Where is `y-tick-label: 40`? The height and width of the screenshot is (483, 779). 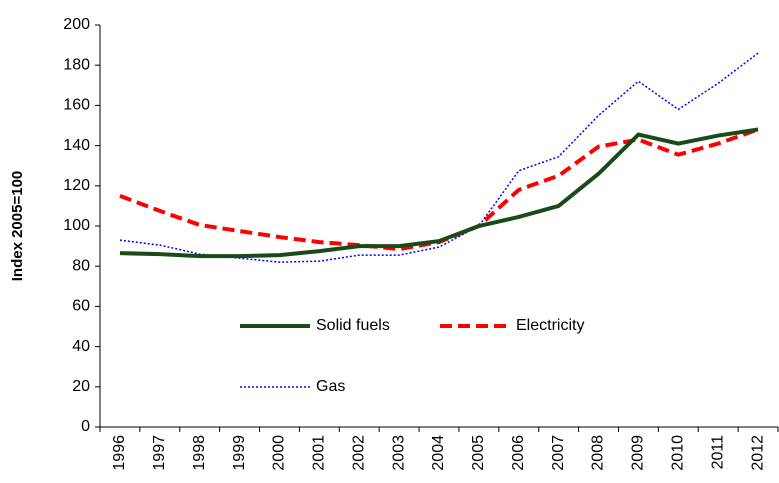 y-tick-label: 40 is located at coordinates (81, 346).